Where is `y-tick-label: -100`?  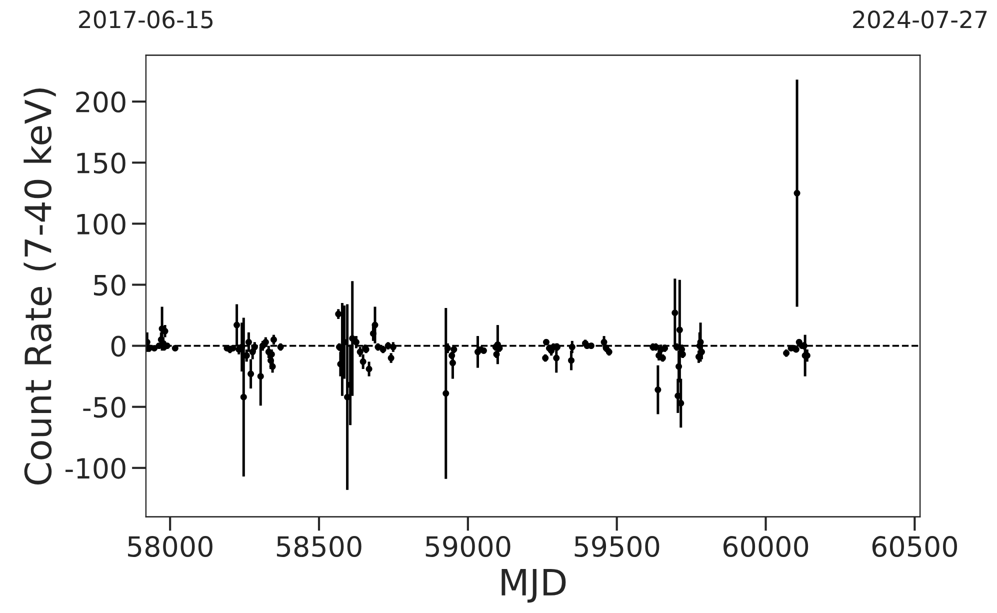
y-tick-label: -100 is located at coordinates (96, 468).